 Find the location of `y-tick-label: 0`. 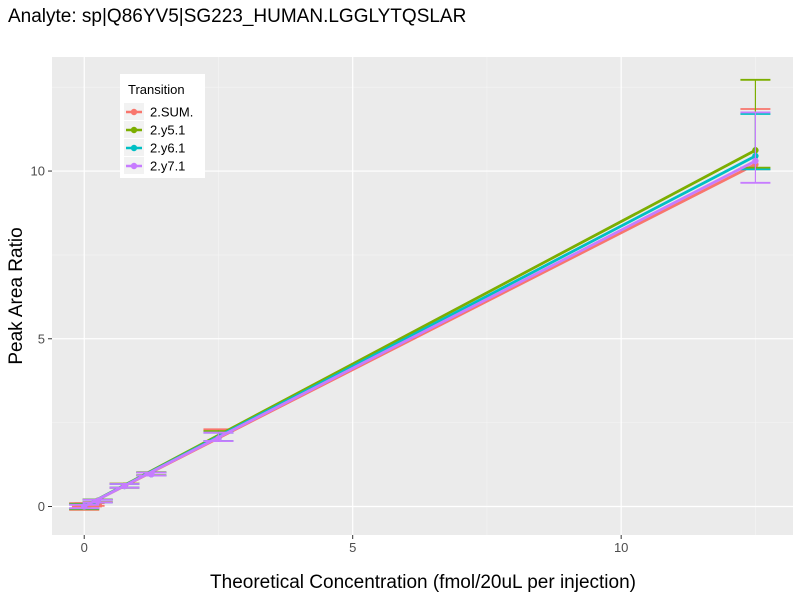

y-tick-label: 0 is located at coordinates (41, 506).